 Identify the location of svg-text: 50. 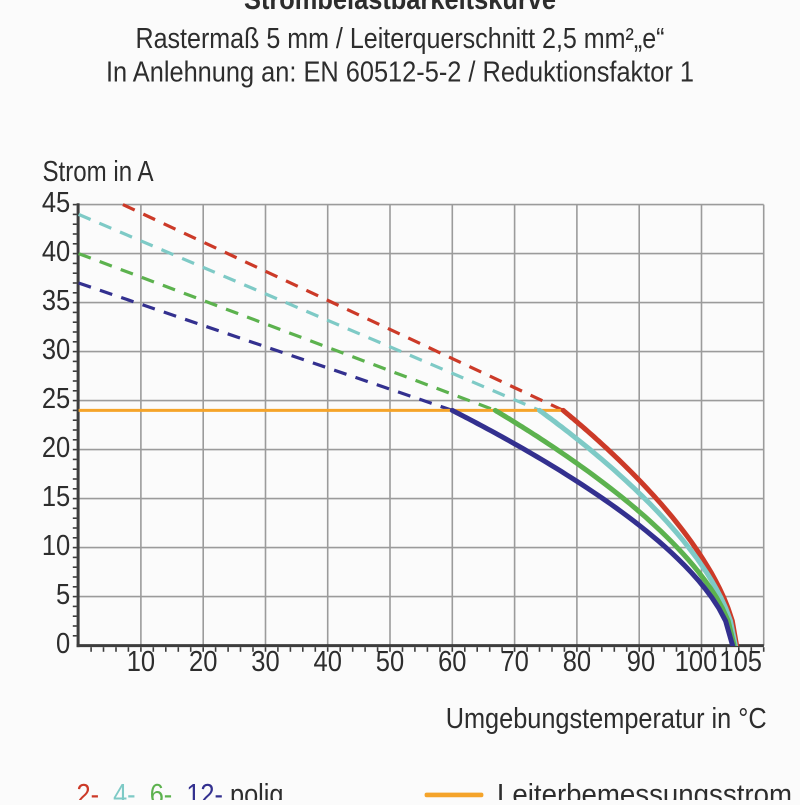
(390, 660).